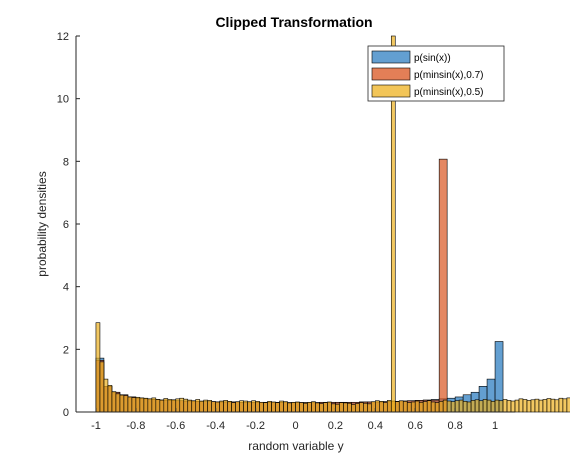 Image resolution: width=570 pixels, height=463 pixels. What do you see at coordinates (295, 426) in the screenshot?
I see `x-tick-label: 0` at bounding box center [295, 426].